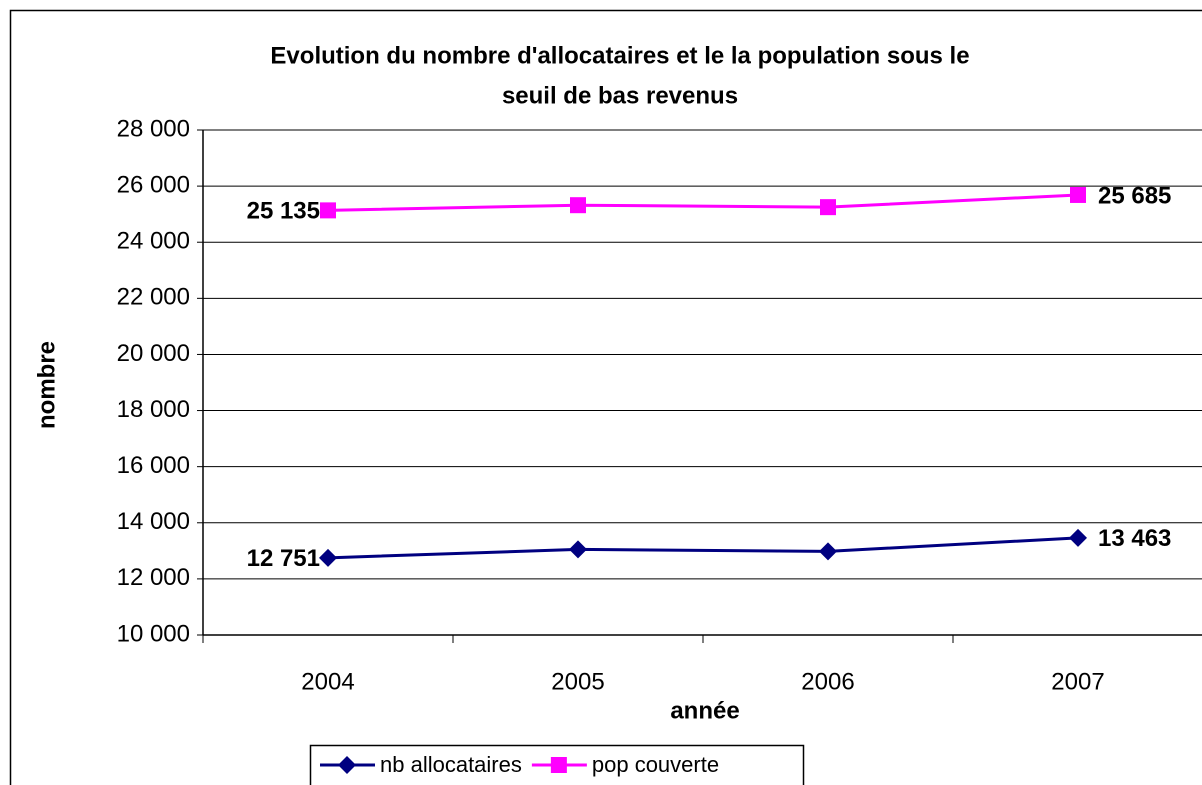 Image resolution: width=1202 pixels, height=785 pixels. I want to click on y-tick-label: 18 000, so click(153, 409).